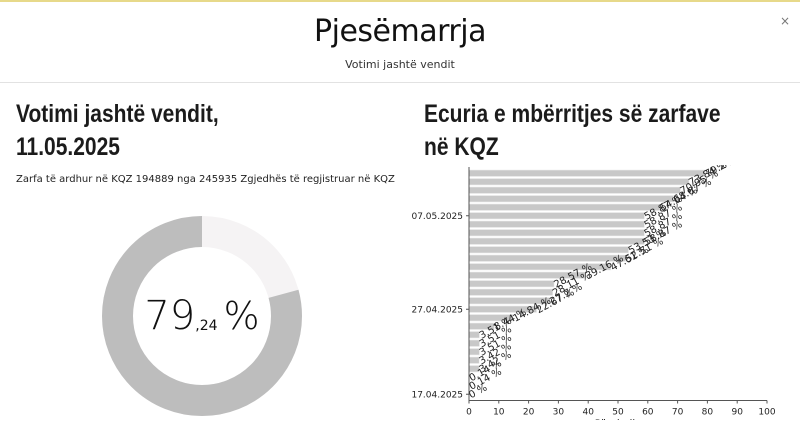 This screenshot has height=427, width=800. Describe the element at coordinates (708, 413) in the screenshot. I see `x-tick-label: 80` at that location.